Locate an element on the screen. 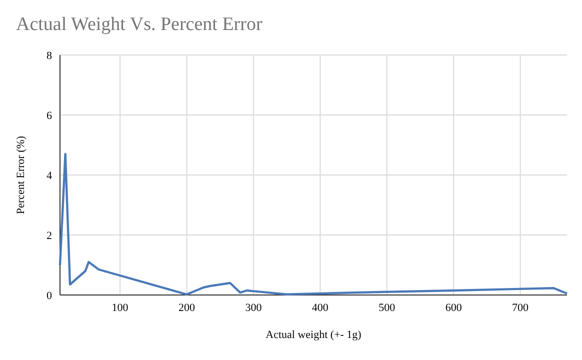 This screenshot has height=360, width=582. y-axis-title: Percent Error (%) is located at coordinates (21, 175).